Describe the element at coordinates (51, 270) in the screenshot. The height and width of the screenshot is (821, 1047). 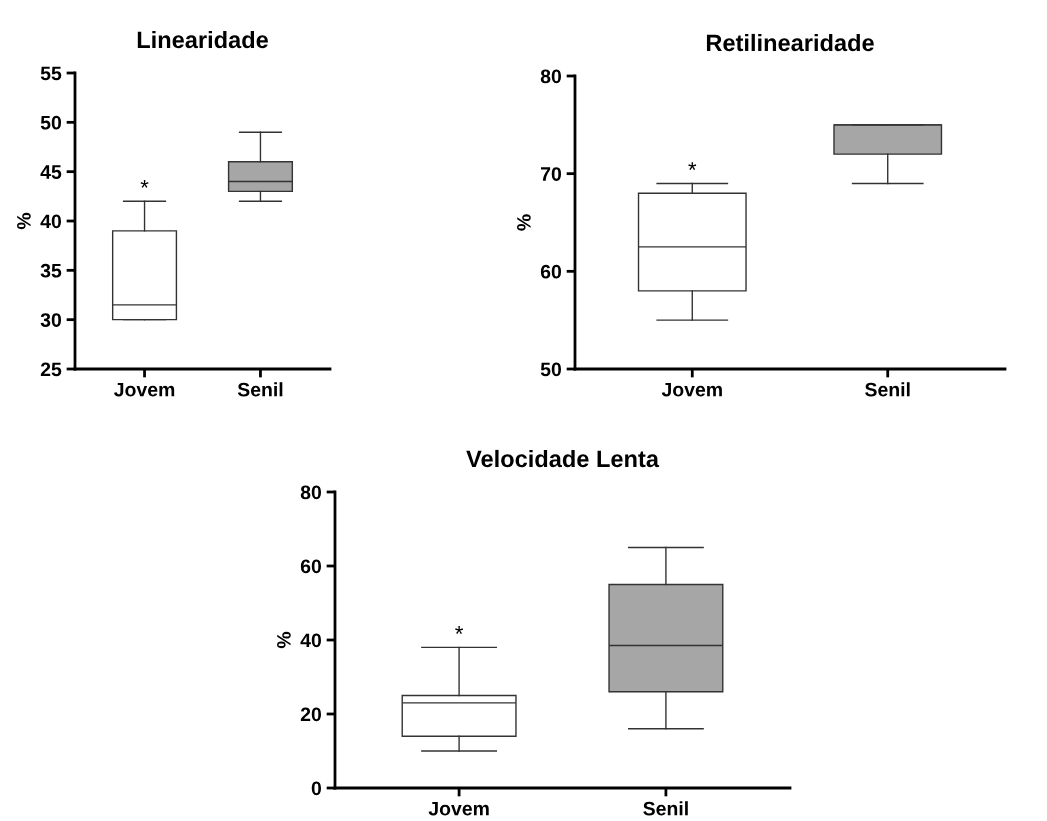
I see `y-tick-label: 35` at that location.